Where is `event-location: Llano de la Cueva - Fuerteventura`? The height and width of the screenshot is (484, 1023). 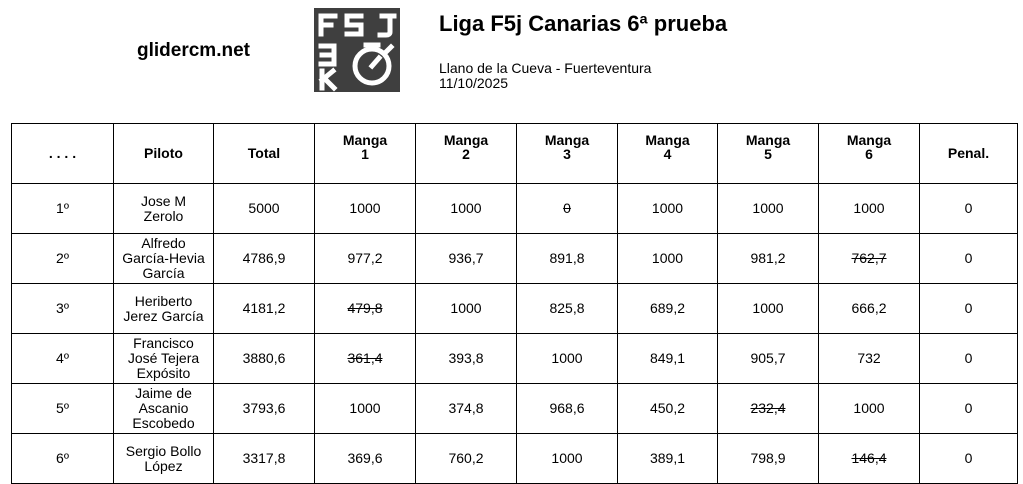 event-location: Llano de la Cueva - Fuerteventura is located at coordinates (545, 68).